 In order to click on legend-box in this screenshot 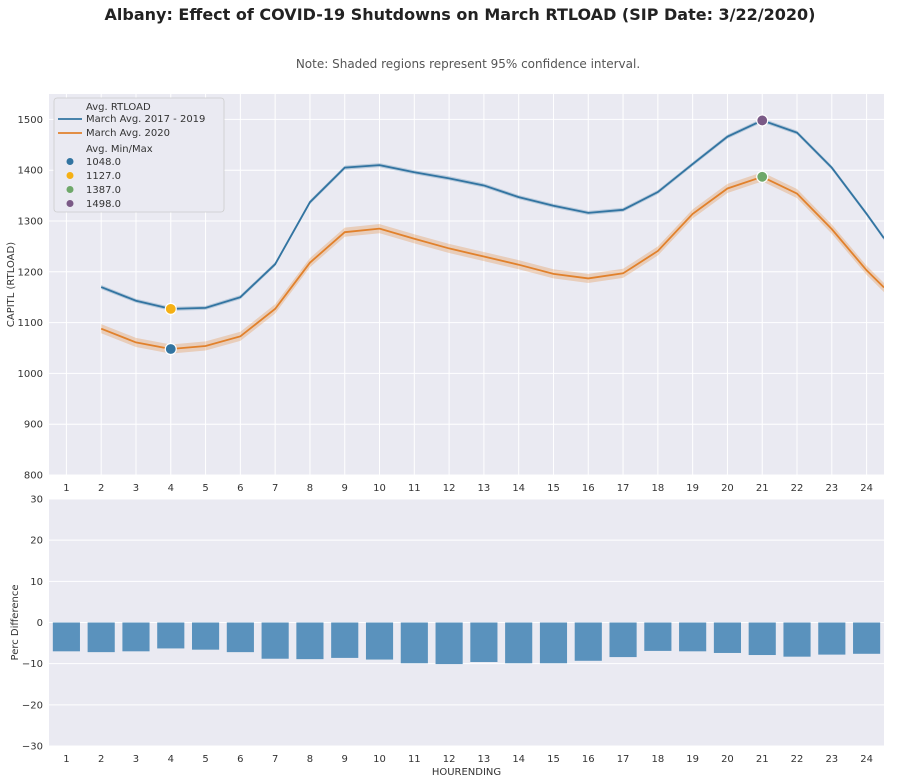, I will do `click(139, 155)`.